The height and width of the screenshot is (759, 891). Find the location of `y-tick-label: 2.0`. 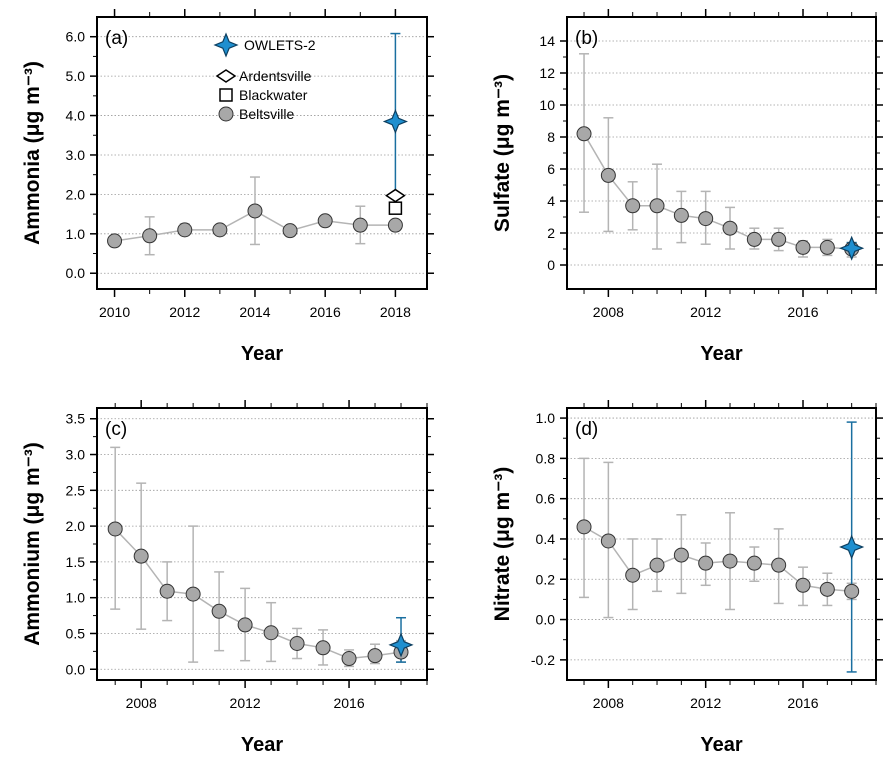

y-tick-label: 2.0 is located at coordinates (76, 194).